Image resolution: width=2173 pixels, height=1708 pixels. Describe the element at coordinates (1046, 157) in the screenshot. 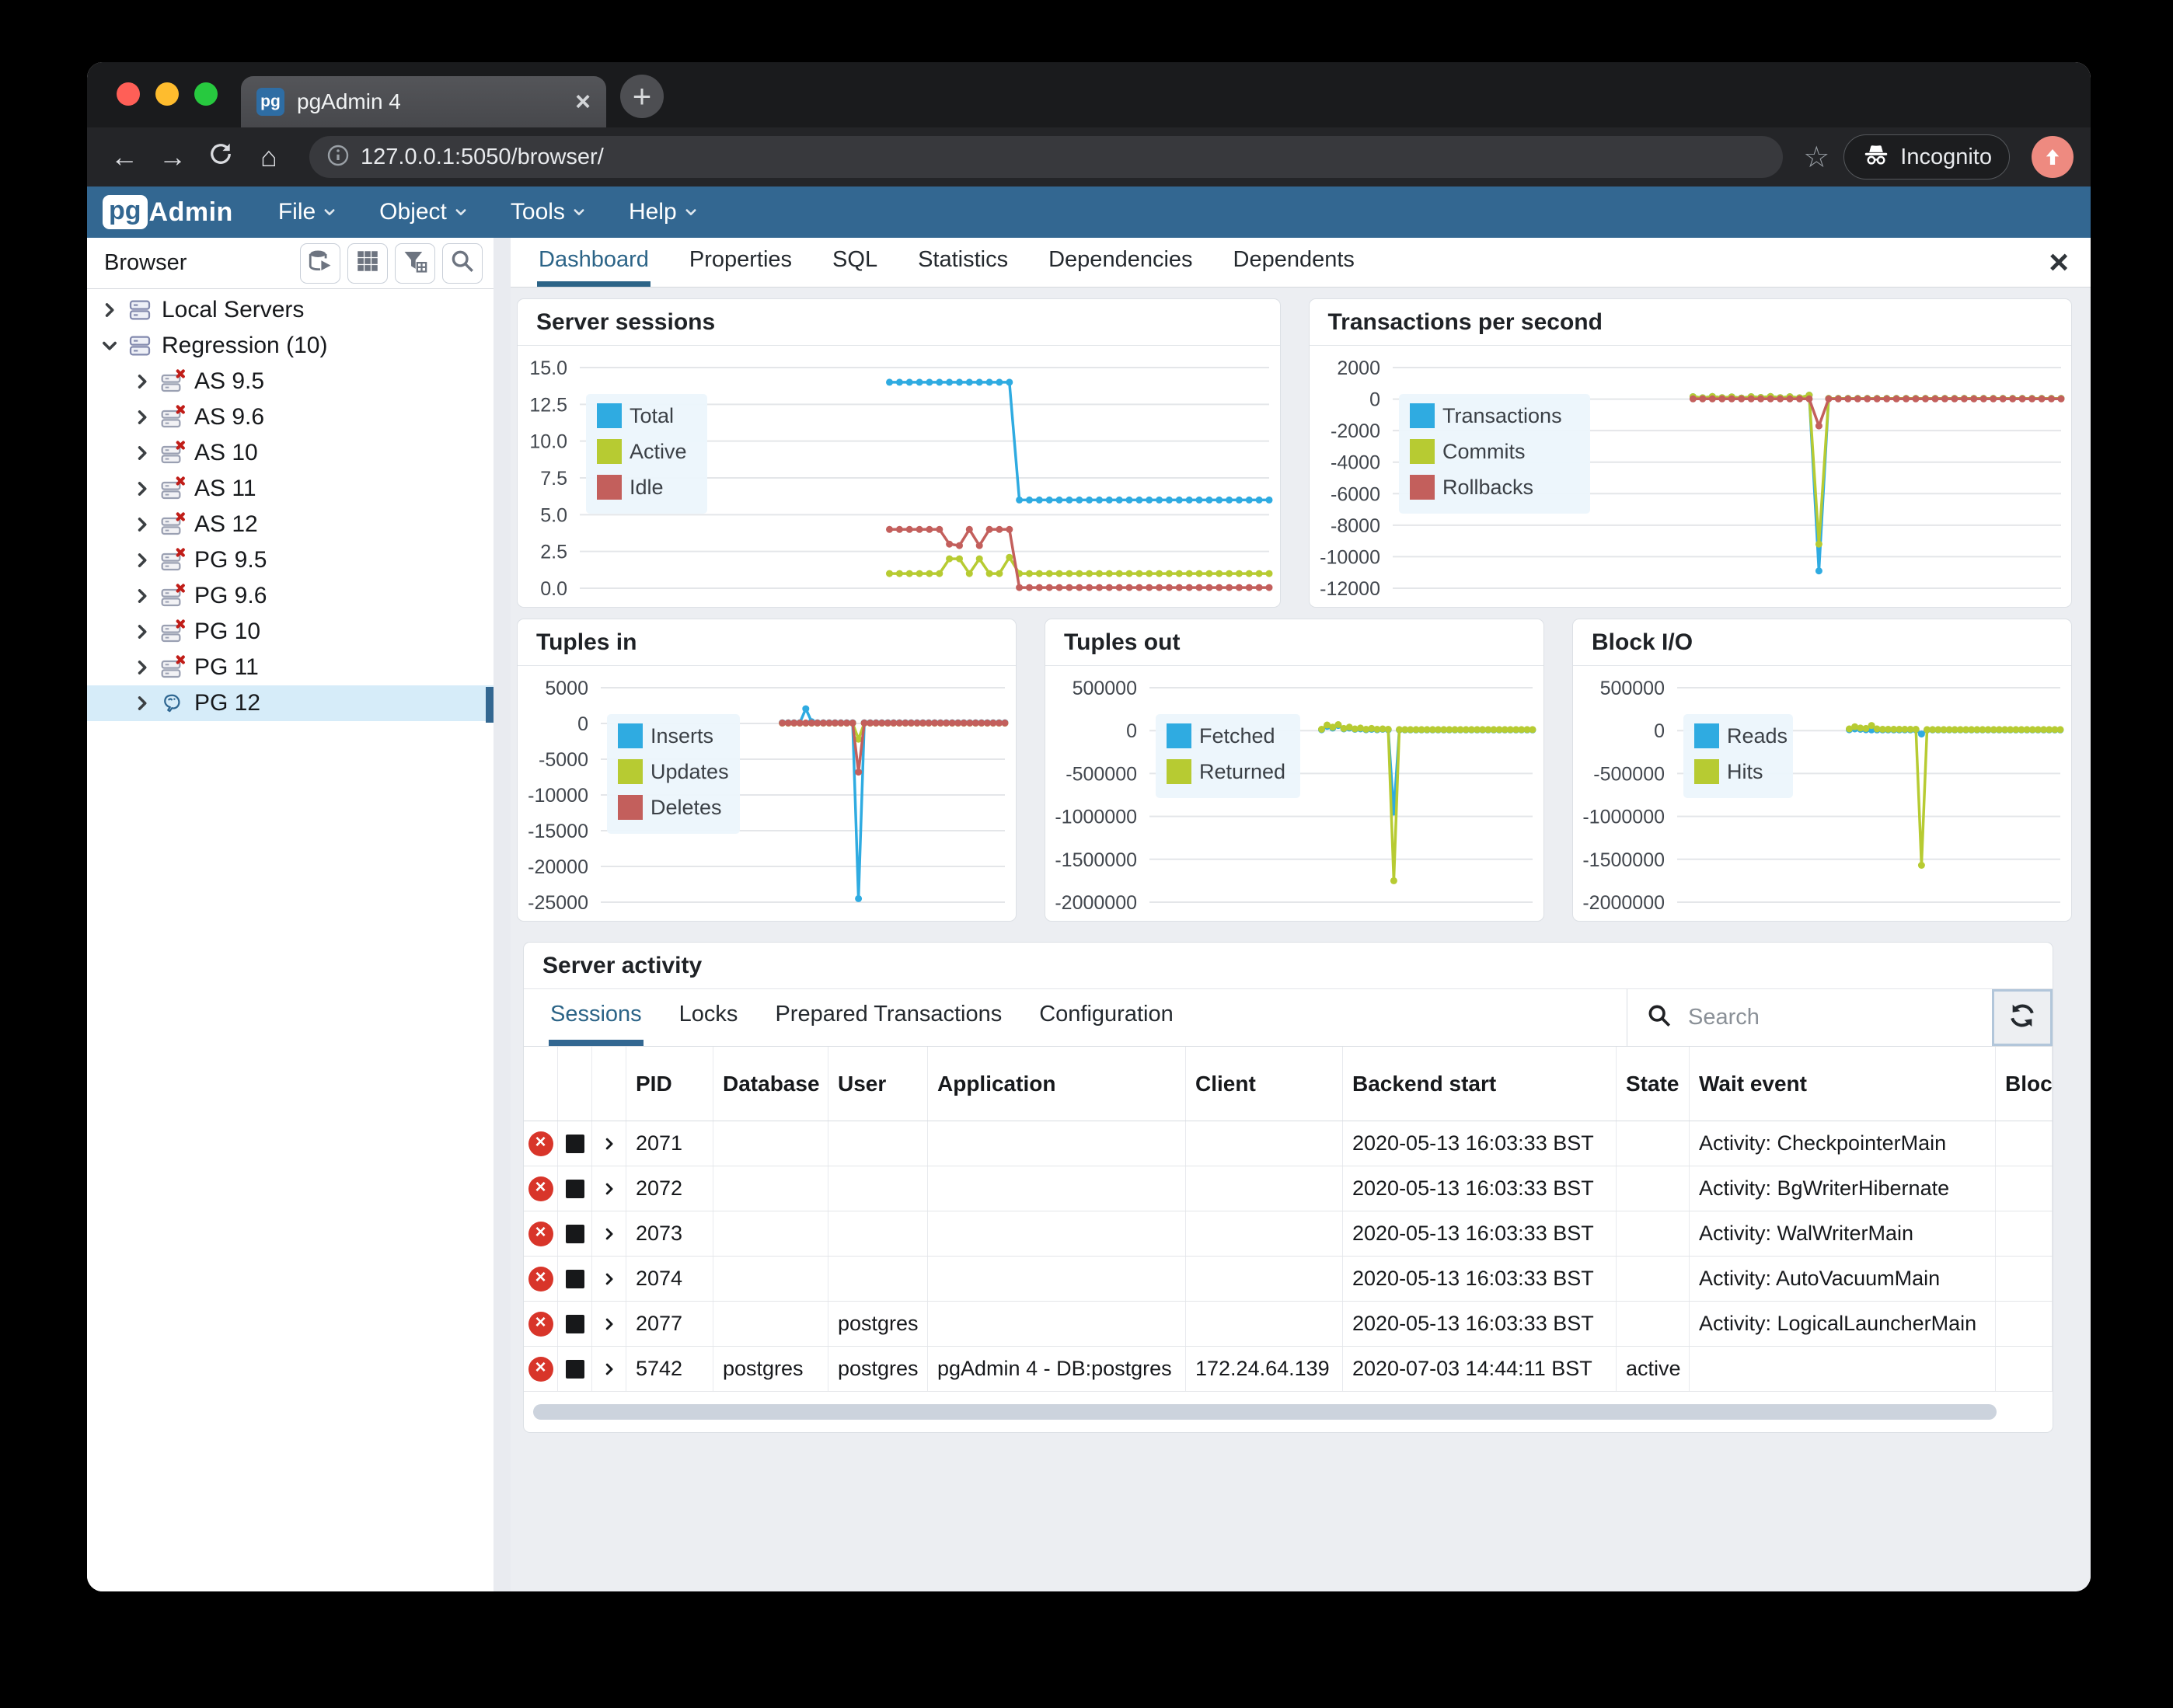

I see `address-input: 127.0.0.1:5050/browser/` at that location.